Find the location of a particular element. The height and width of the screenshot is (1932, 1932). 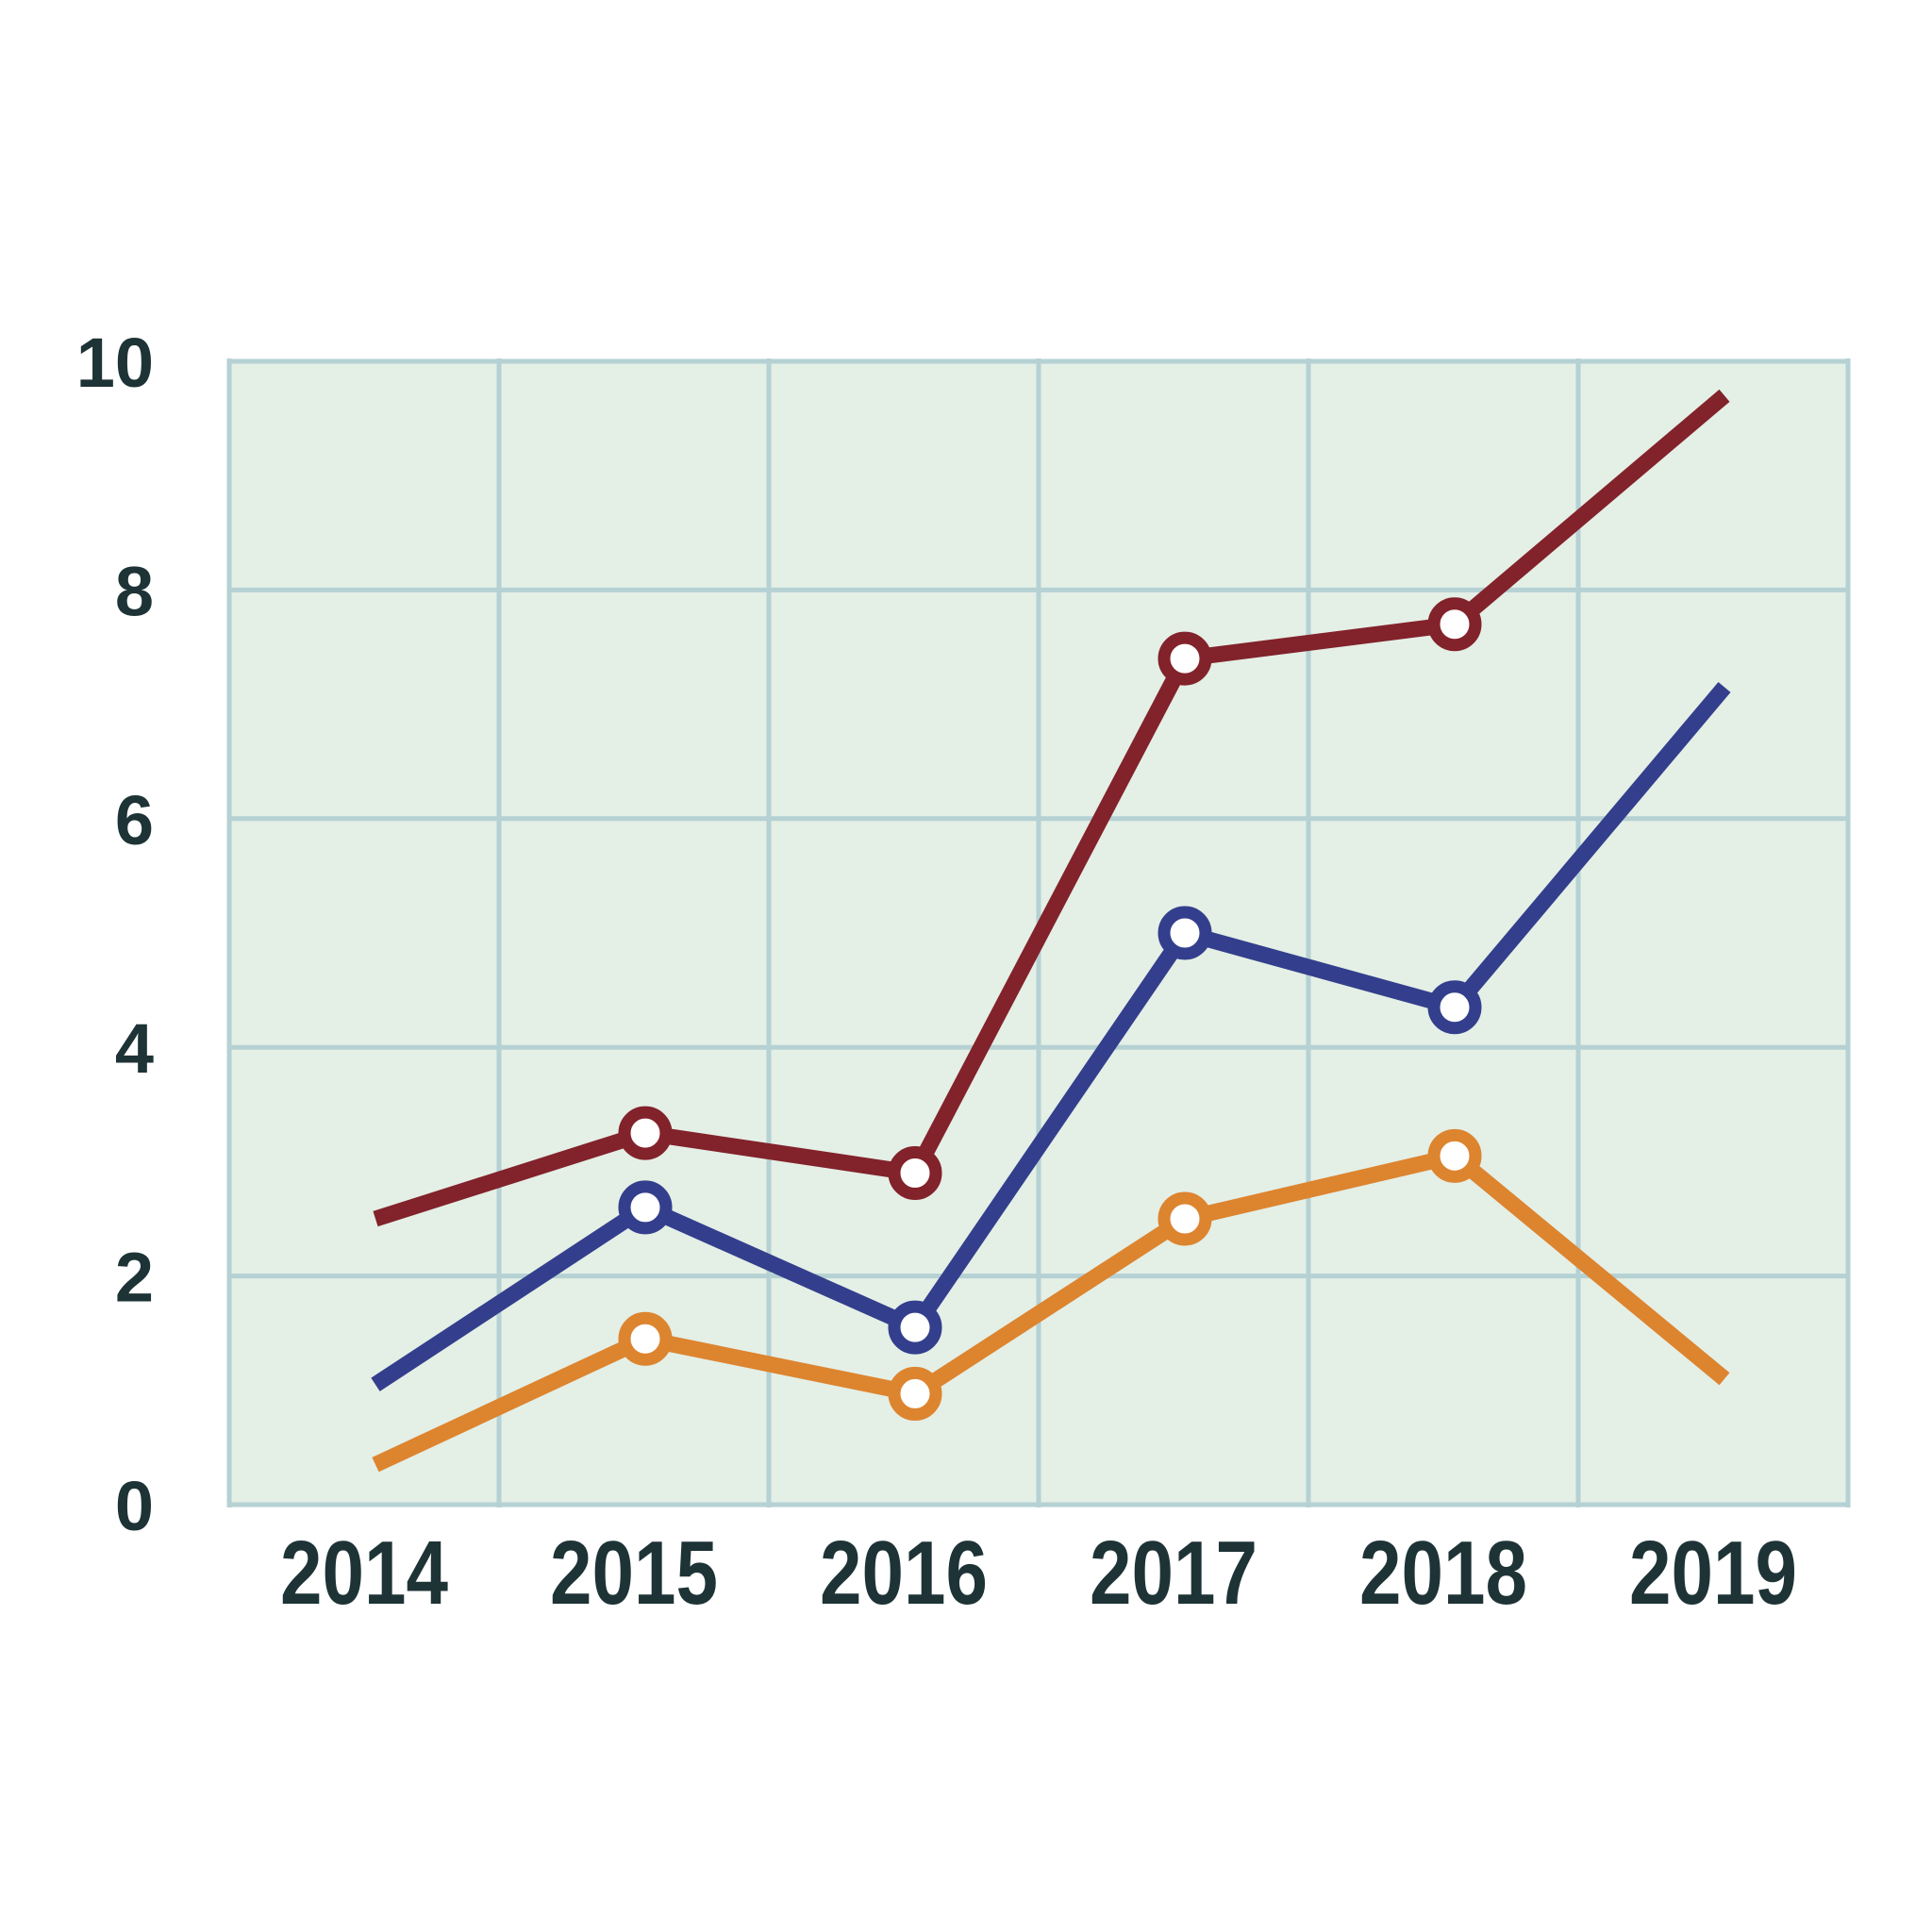

y-axis-tick-labels: 0 2 4 6 8 10 is located at coordinates (115, 935).